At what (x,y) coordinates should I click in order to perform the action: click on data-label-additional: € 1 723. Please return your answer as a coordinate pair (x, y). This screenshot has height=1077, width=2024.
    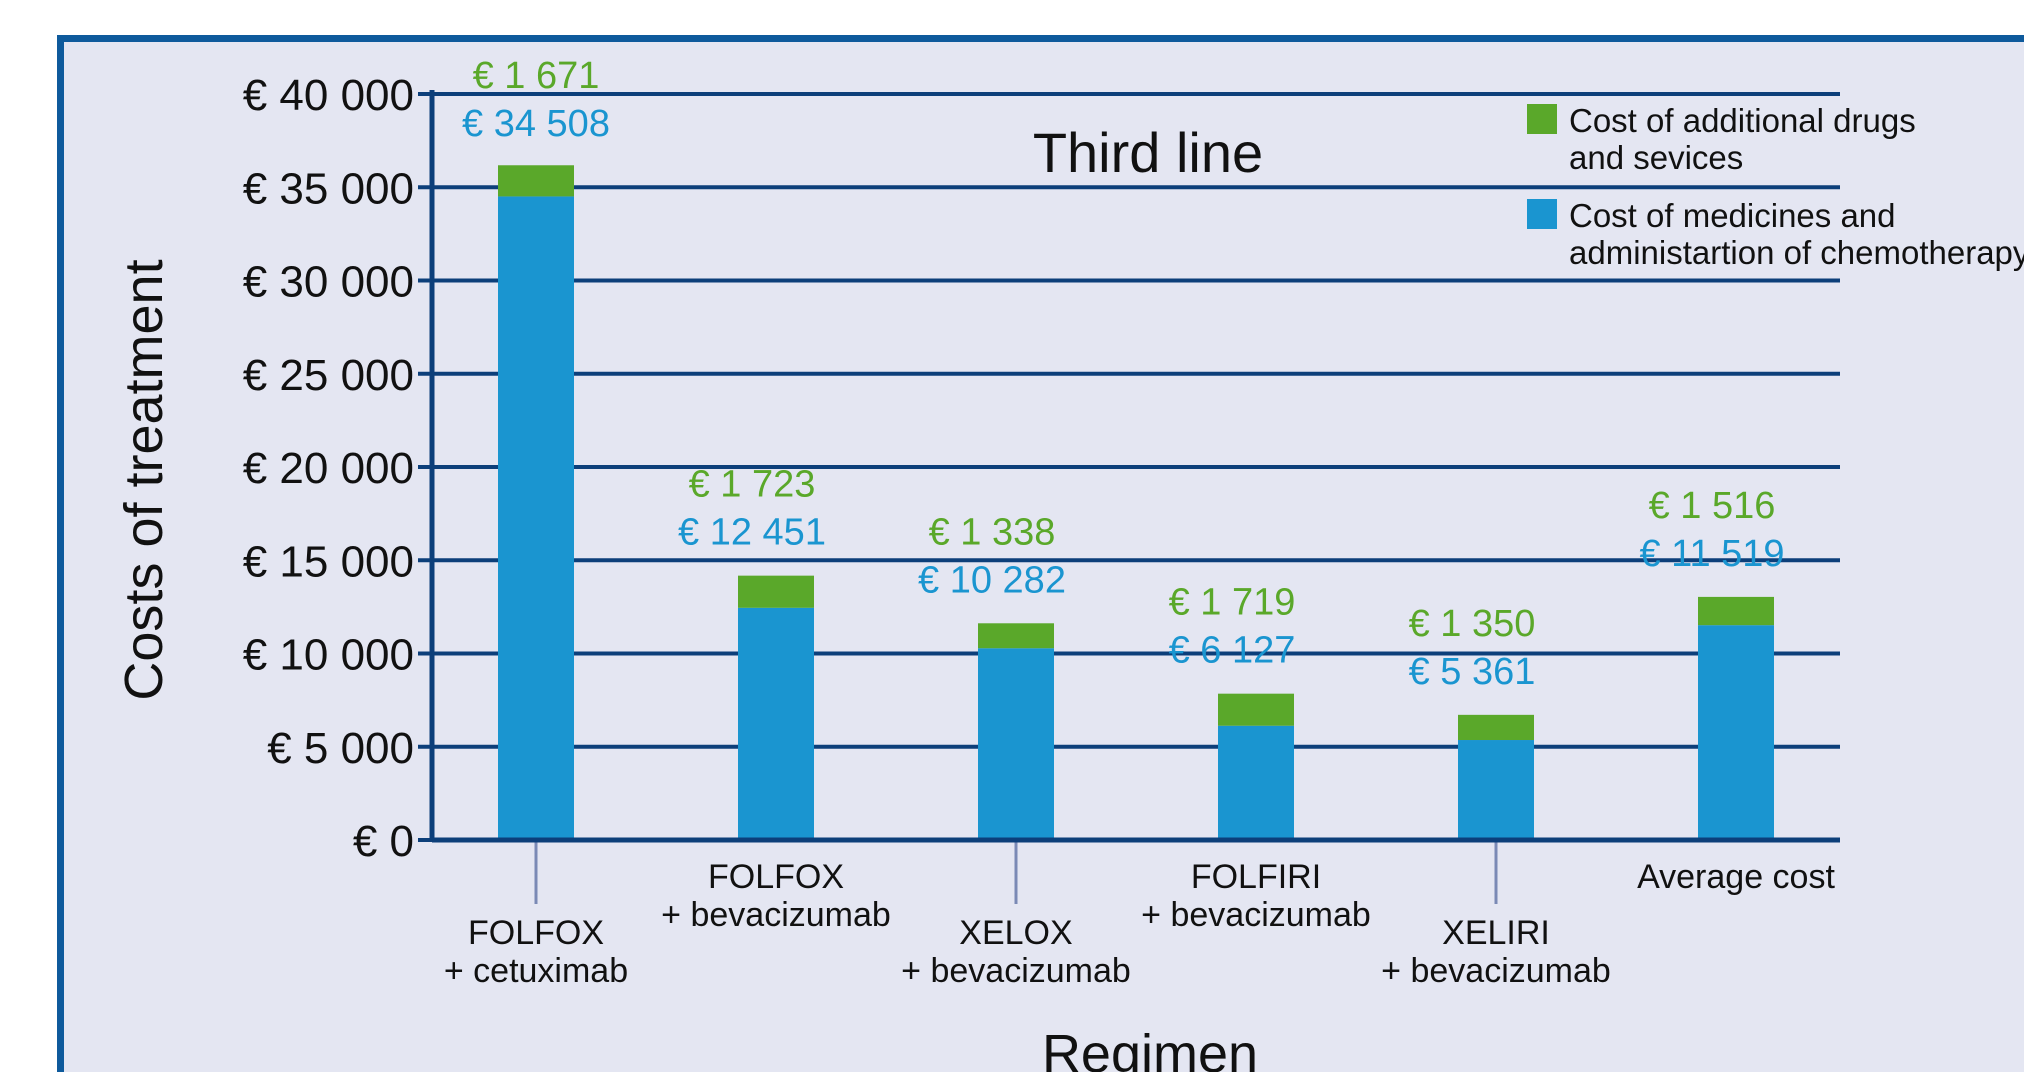
    Looking at the image, I should click on (752, 485).